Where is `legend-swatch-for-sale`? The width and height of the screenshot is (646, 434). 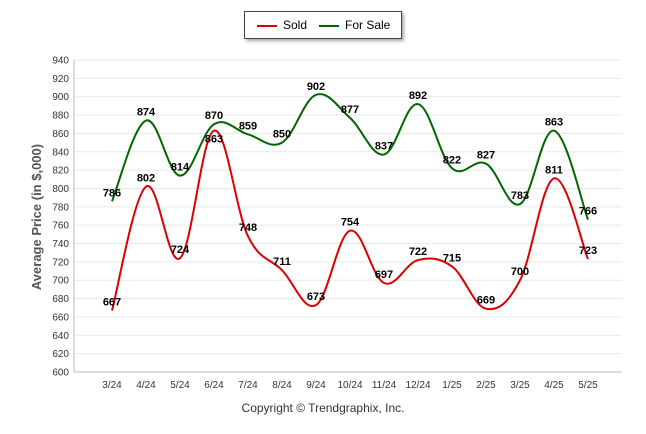 legend-swatch-for-sale is located at coordinates (329, 26).